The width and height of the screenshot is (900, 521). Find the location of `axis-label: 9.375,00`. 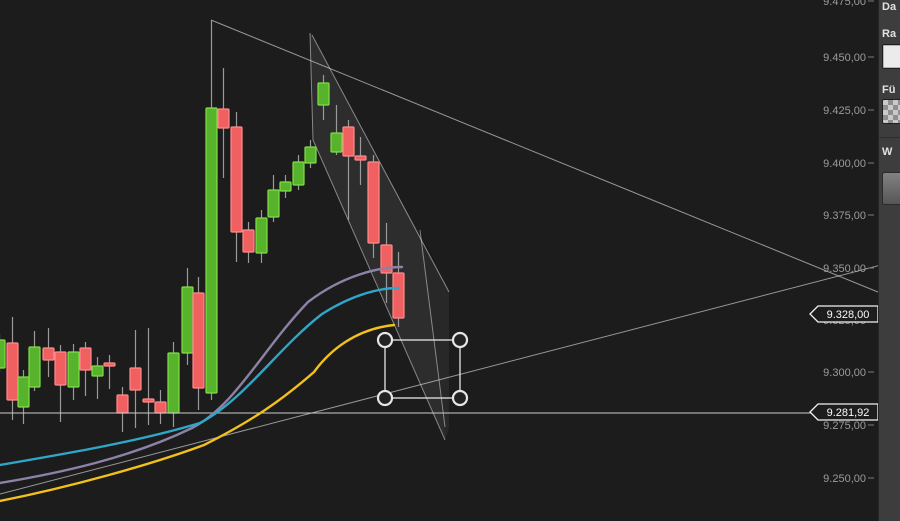

axis-label: 9.375,00 is located at coordinates (844, 216).